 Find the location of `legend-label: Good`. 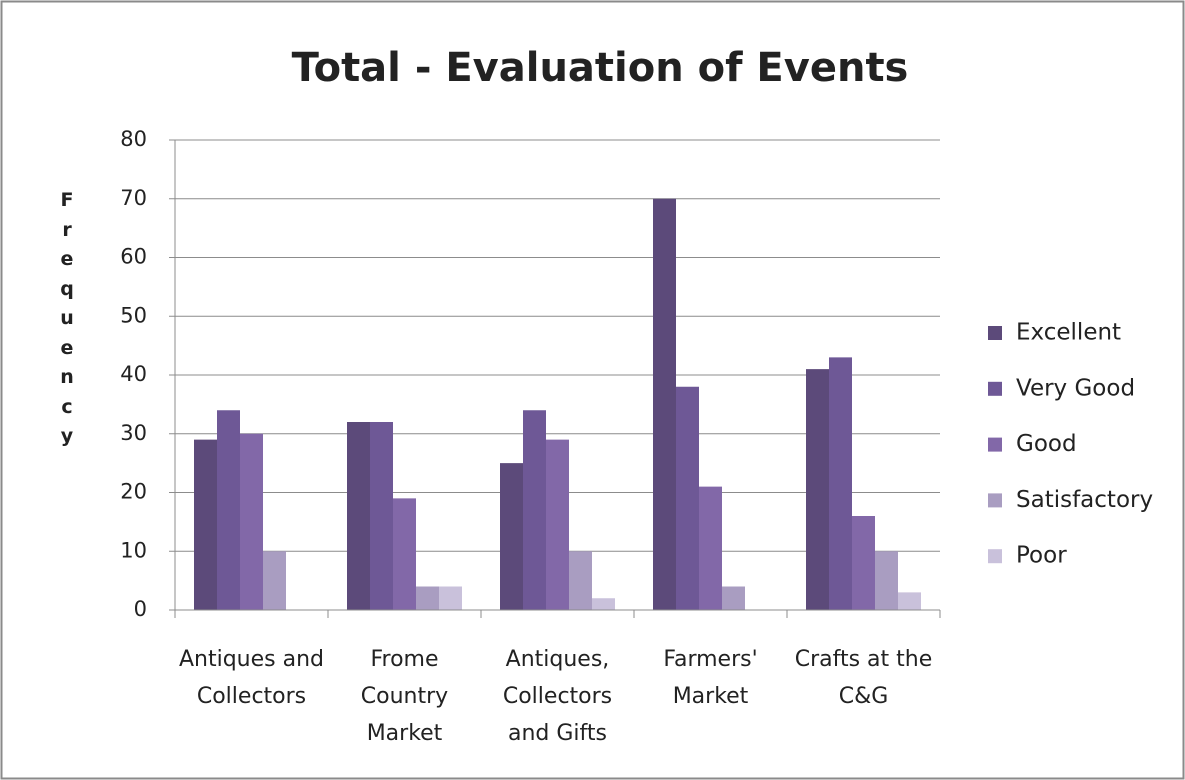

legend-label: Good is located at coordinates (1046, 444).